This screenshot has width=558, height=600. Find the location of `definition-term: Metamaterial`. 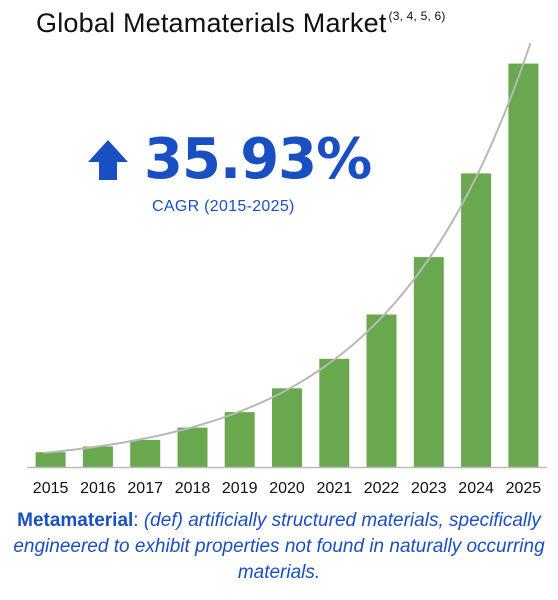

definition-term: Metamaterial is located at coordinates (75, 520).